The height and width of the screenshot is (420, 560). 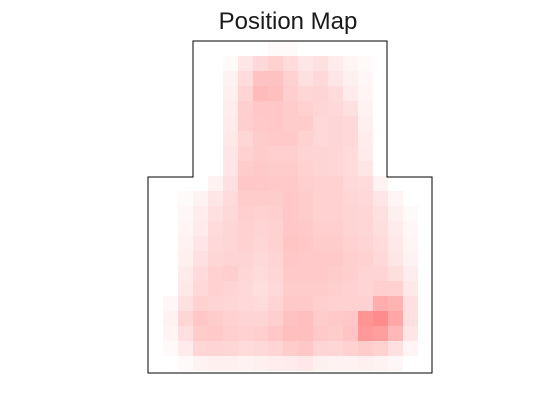 What do you see at coordinates (245, 243) in the screenshot?
I see `heatmap-cell-r13-c6` at bounding box center [245, 243].